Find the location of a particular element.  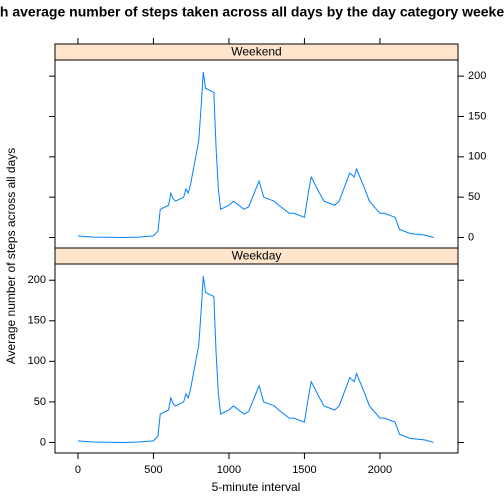

strip-label: Weekday is located at coordinates (257, 256).